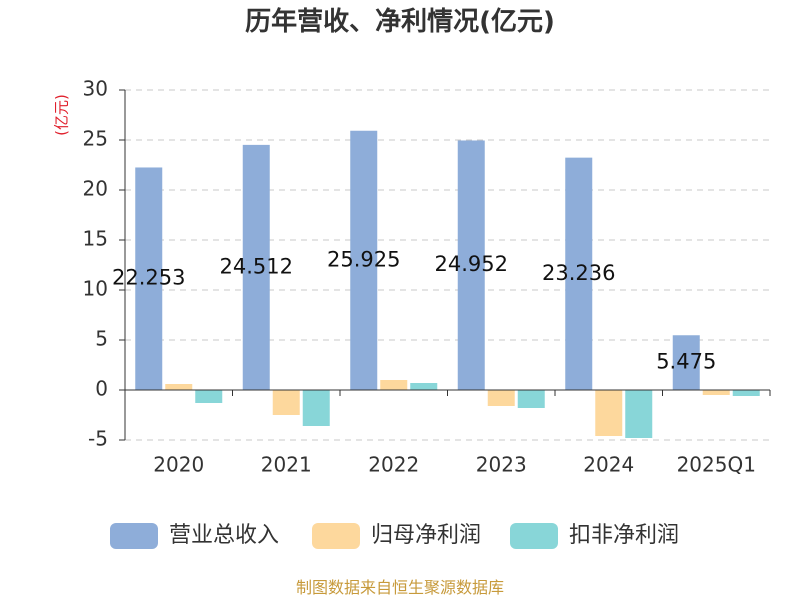 The image size is (800, 600). Describe the element at coordinates (426, 535) in the screenshot. I see `legend-label-net-profit: 归母净利润` at that location.